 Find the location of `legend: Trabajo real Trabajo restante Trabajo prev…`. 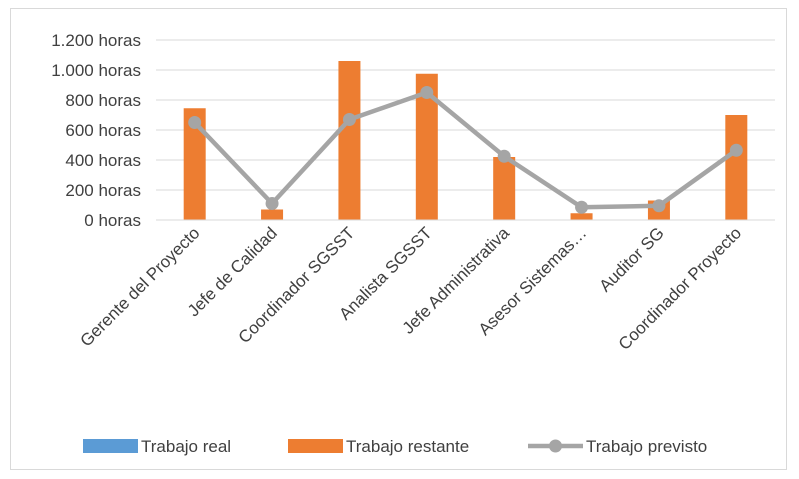

legend: Trabajo real Trabajo restante Trabajo prev… is located at coordinates (395, 446).